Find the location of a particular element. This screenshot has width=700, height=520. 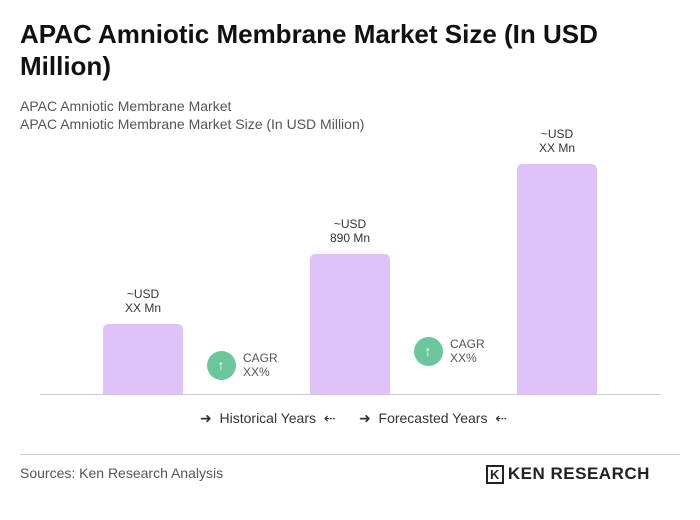

logo-text: KEN RESEARCH is located at coordinates (578, 473).